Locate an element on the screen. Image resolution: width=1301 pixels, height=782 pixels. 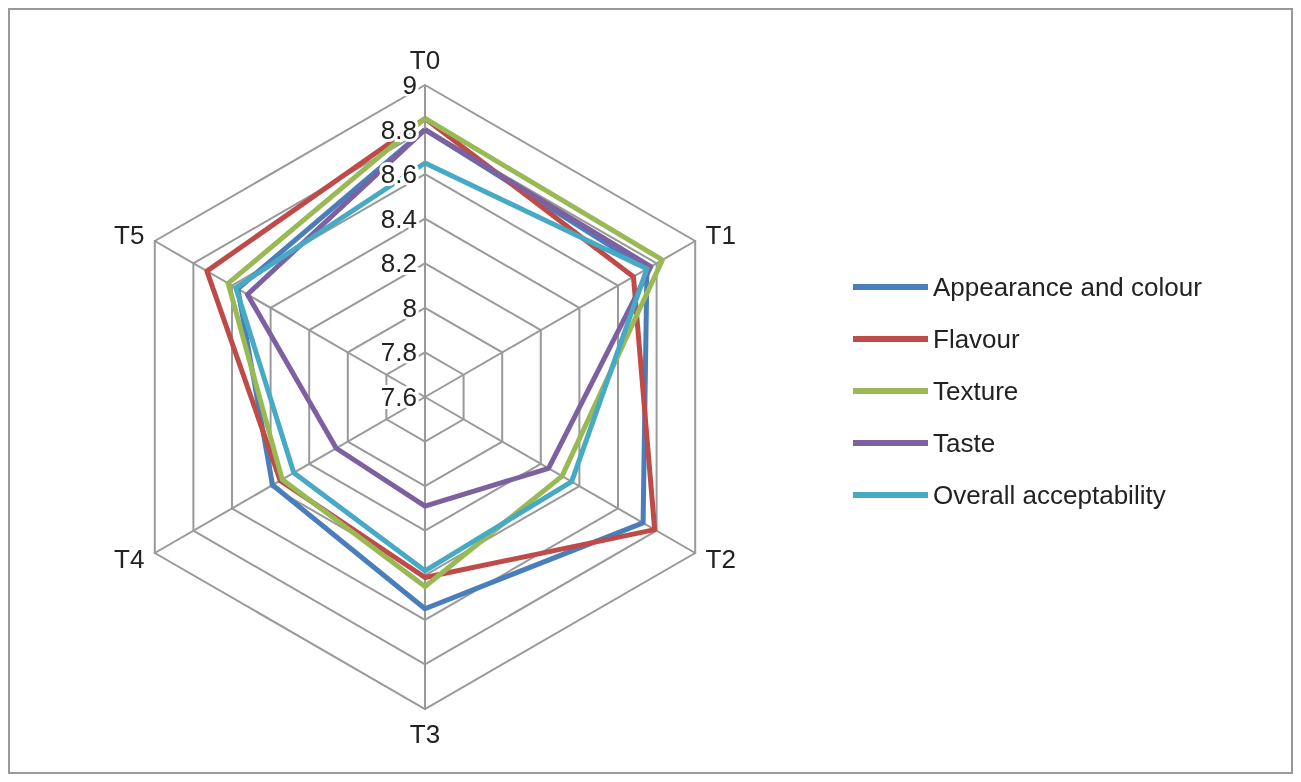
legend-label: Taste is located at coordinates (964, 443).